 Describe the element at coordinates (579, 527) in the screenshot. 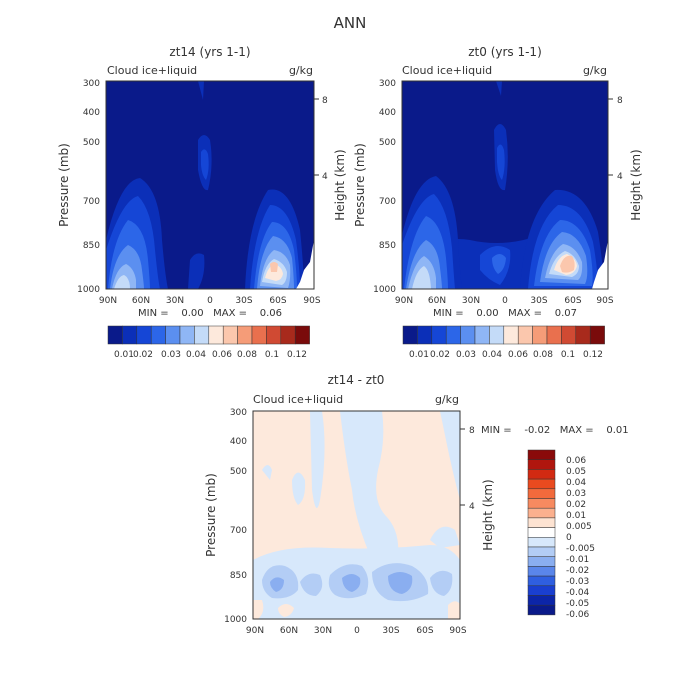

I see `colorbar-label: 0.005` at that location.